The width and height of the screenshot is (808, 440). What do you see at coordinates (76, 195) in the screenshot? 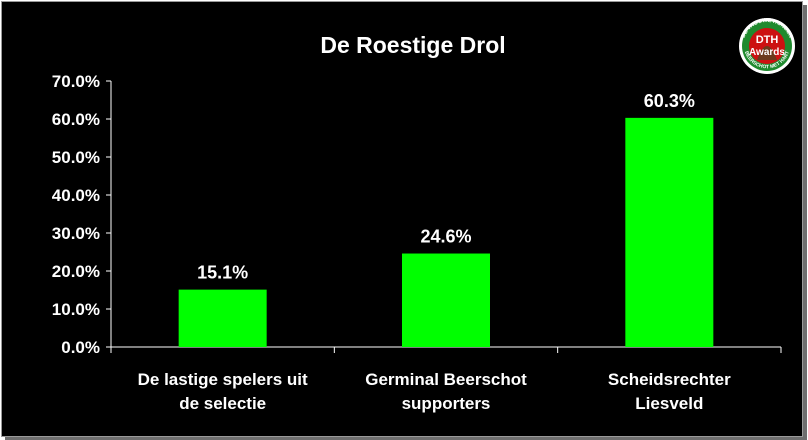
I see `y-tick-label: 40.0%` at bounding box center [76, 195].